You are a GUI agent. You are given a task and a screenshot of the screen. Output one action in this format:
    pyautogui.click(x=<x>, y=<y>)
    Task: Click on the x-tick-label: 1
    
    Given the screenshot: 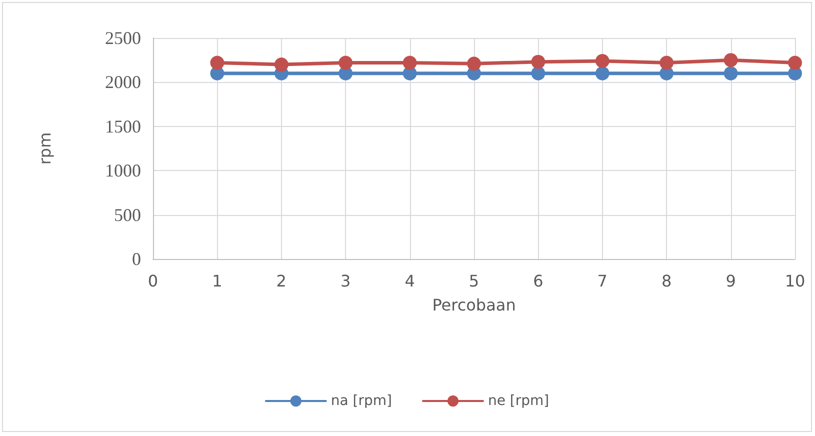 What is the action you would take?
    pyautogui.click(x=217, y=281)
    